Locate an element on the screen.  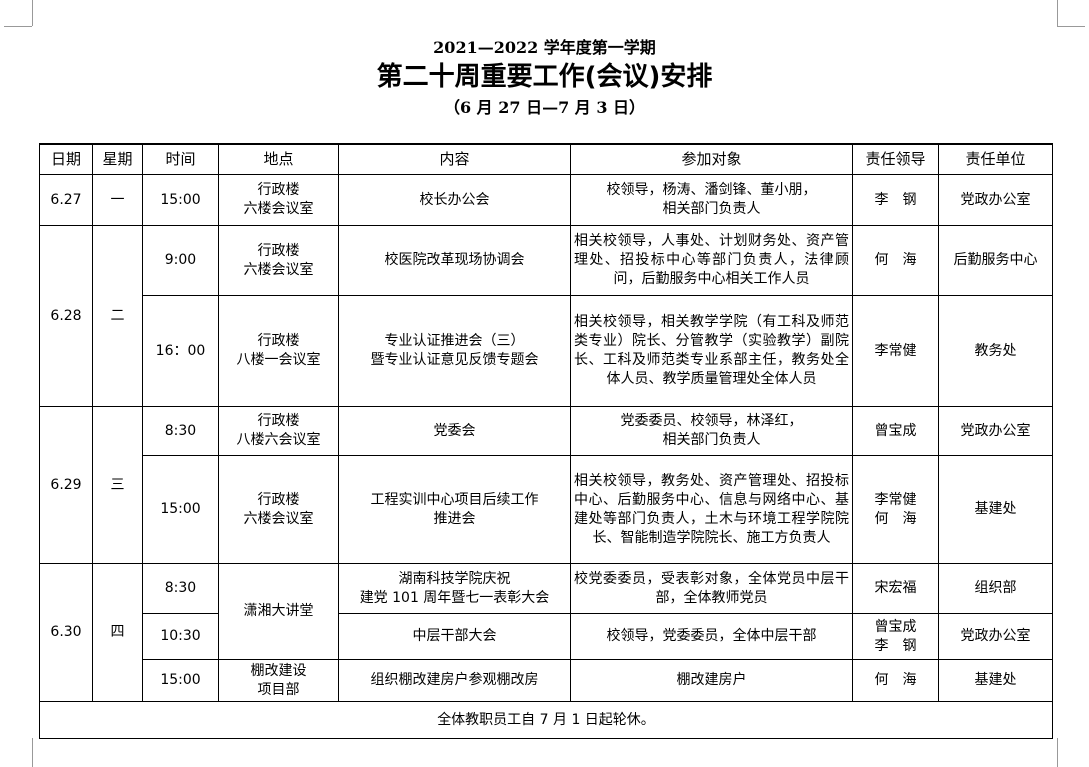
column-header: 责任领导 is located at coordinates (895, 159).